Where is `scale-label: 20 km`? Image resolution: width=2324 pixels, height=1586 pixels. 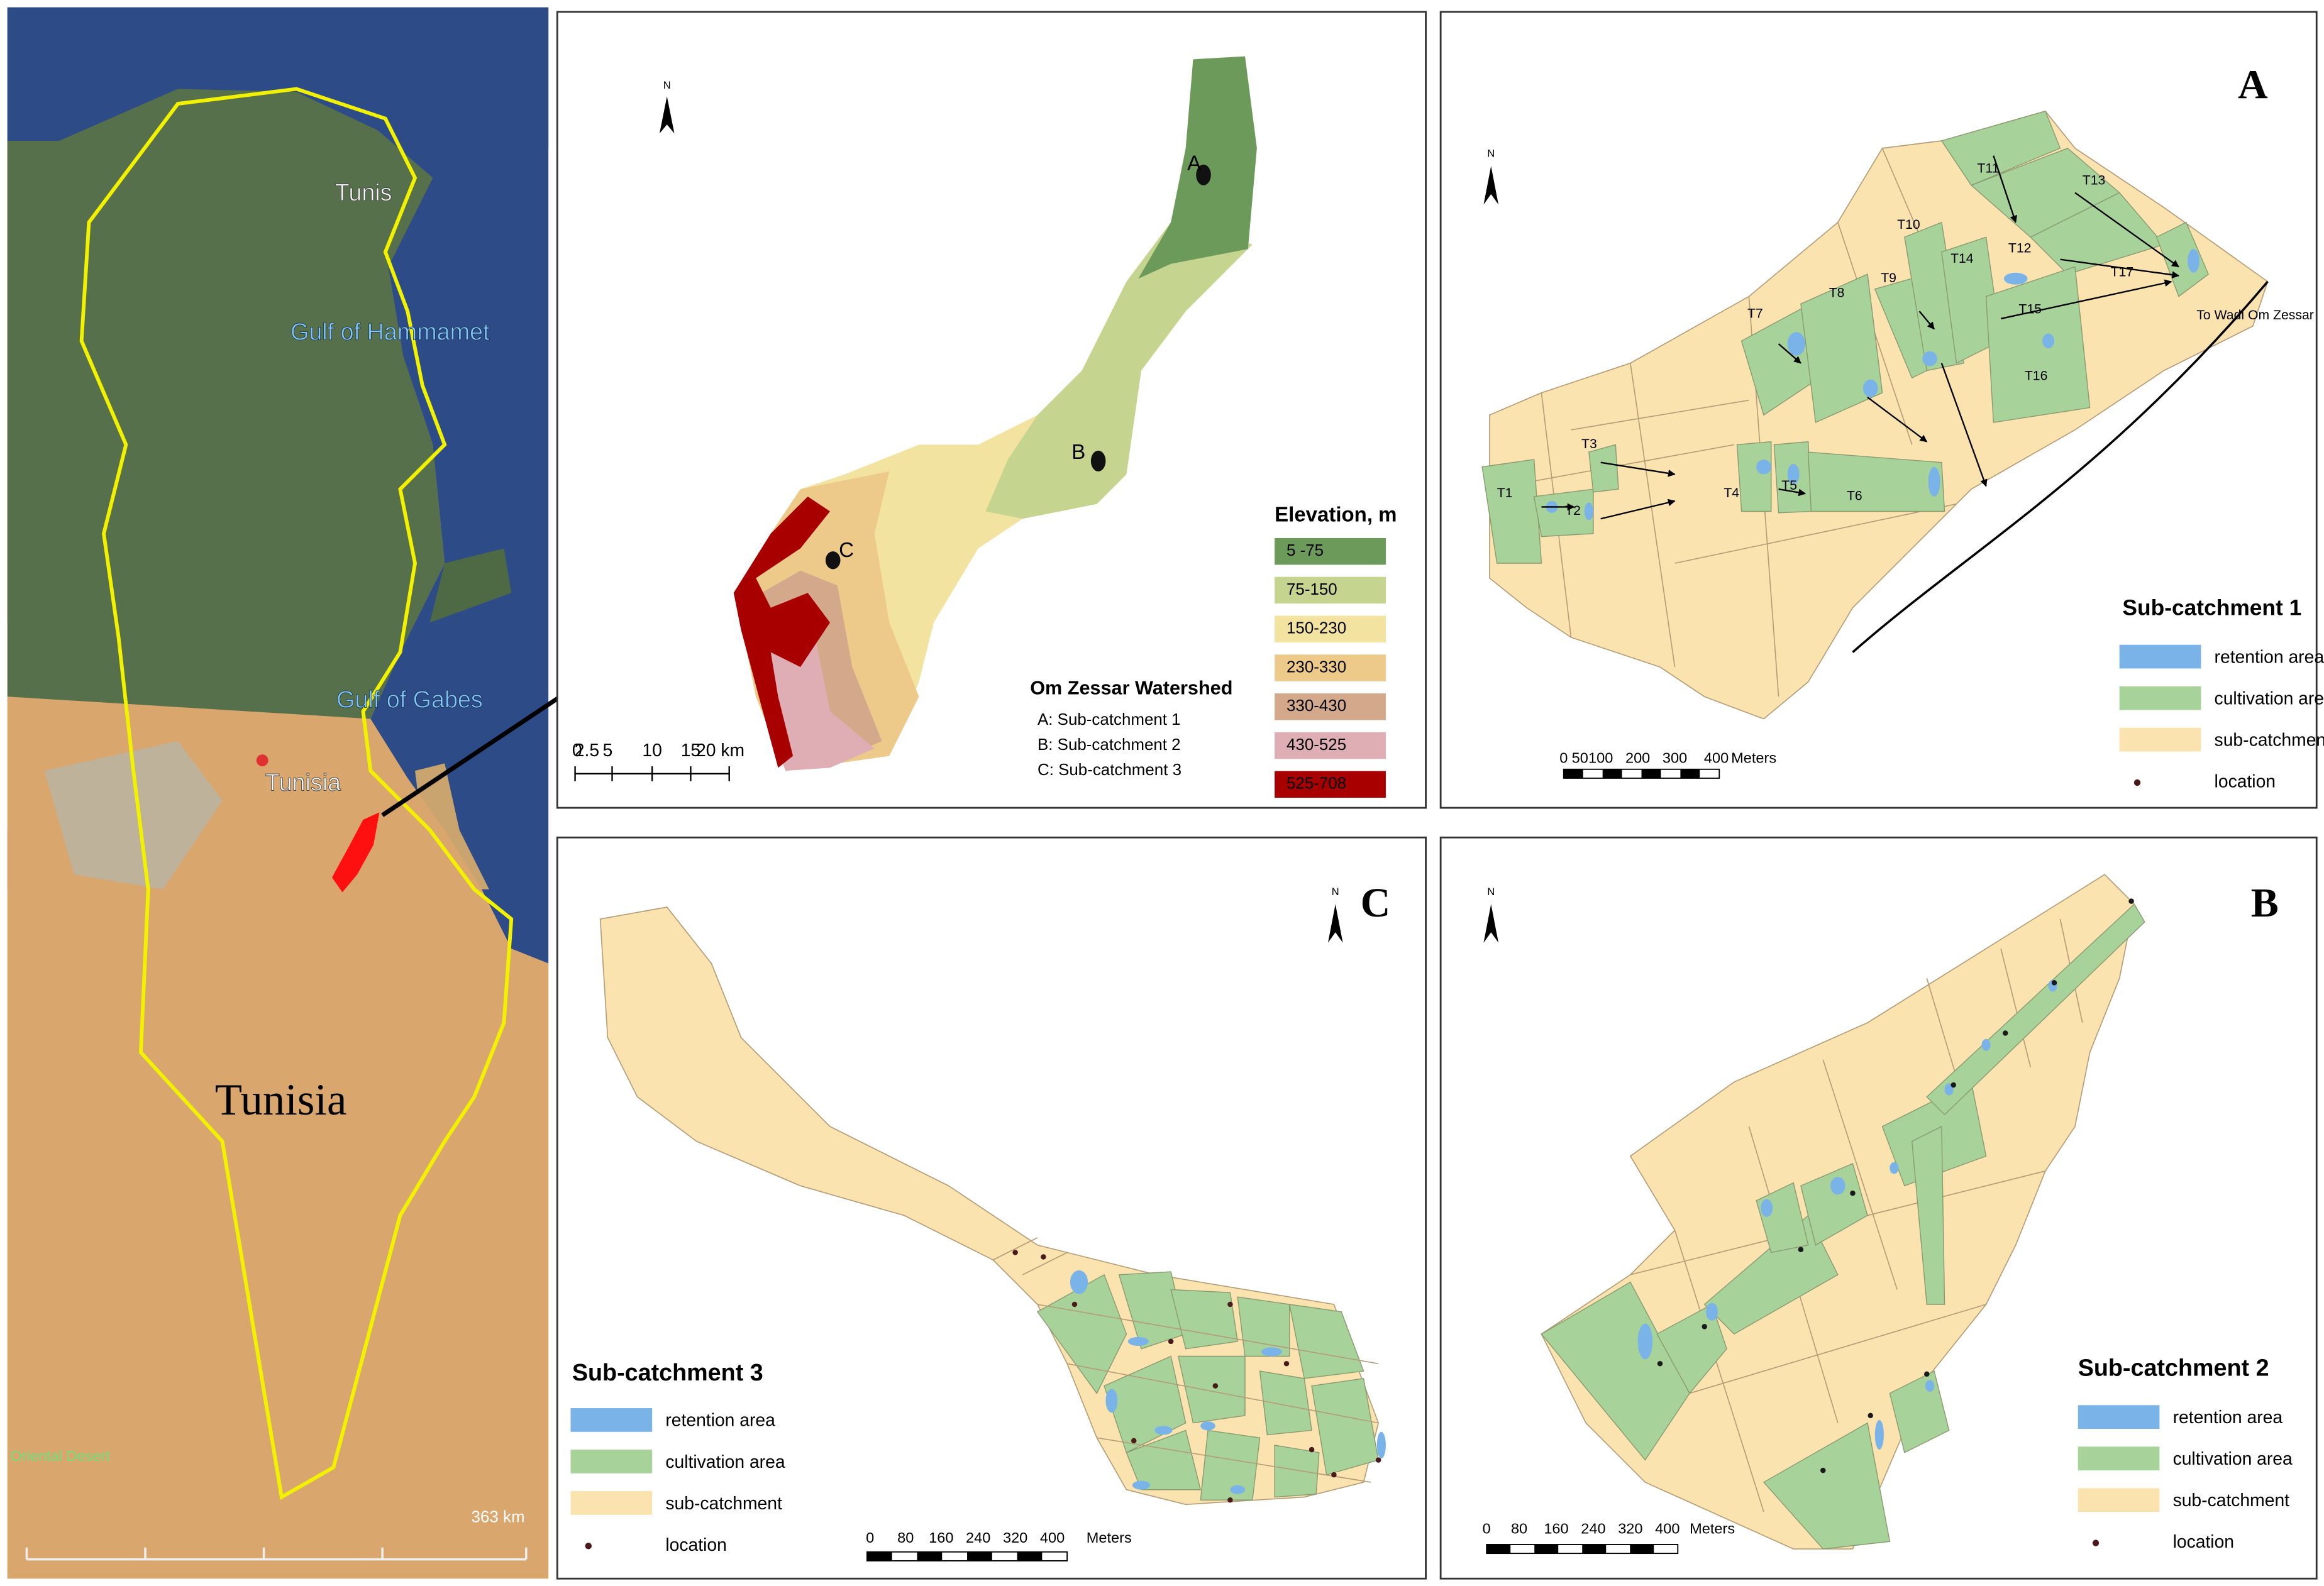 scale-label: 20 km is located at coordinates (720, 750).